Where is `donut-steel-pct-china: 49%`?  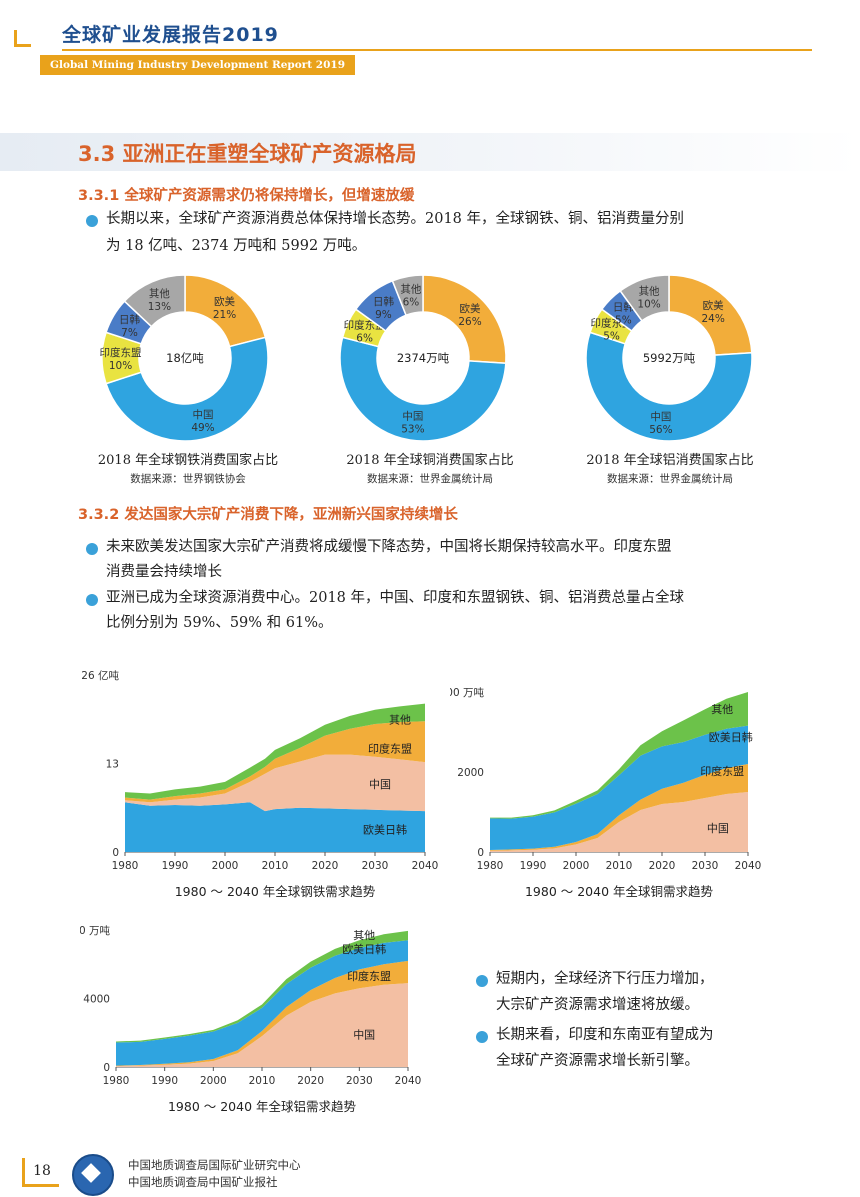 donut-steel-pct-china: 49% is located at coordinates (202, 428).